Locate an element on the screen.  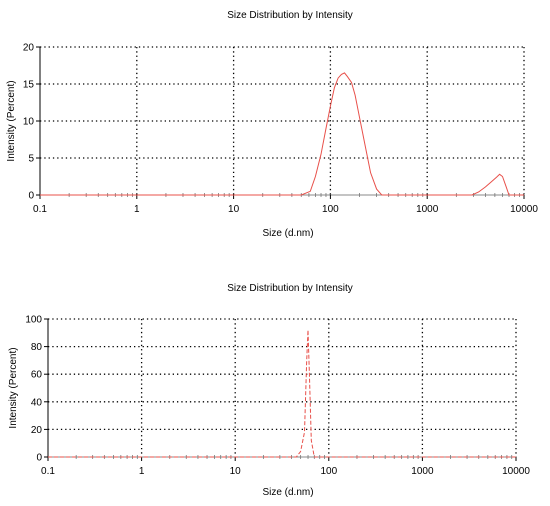
y-tick-label: 60 is located at coordinates (37, 375).